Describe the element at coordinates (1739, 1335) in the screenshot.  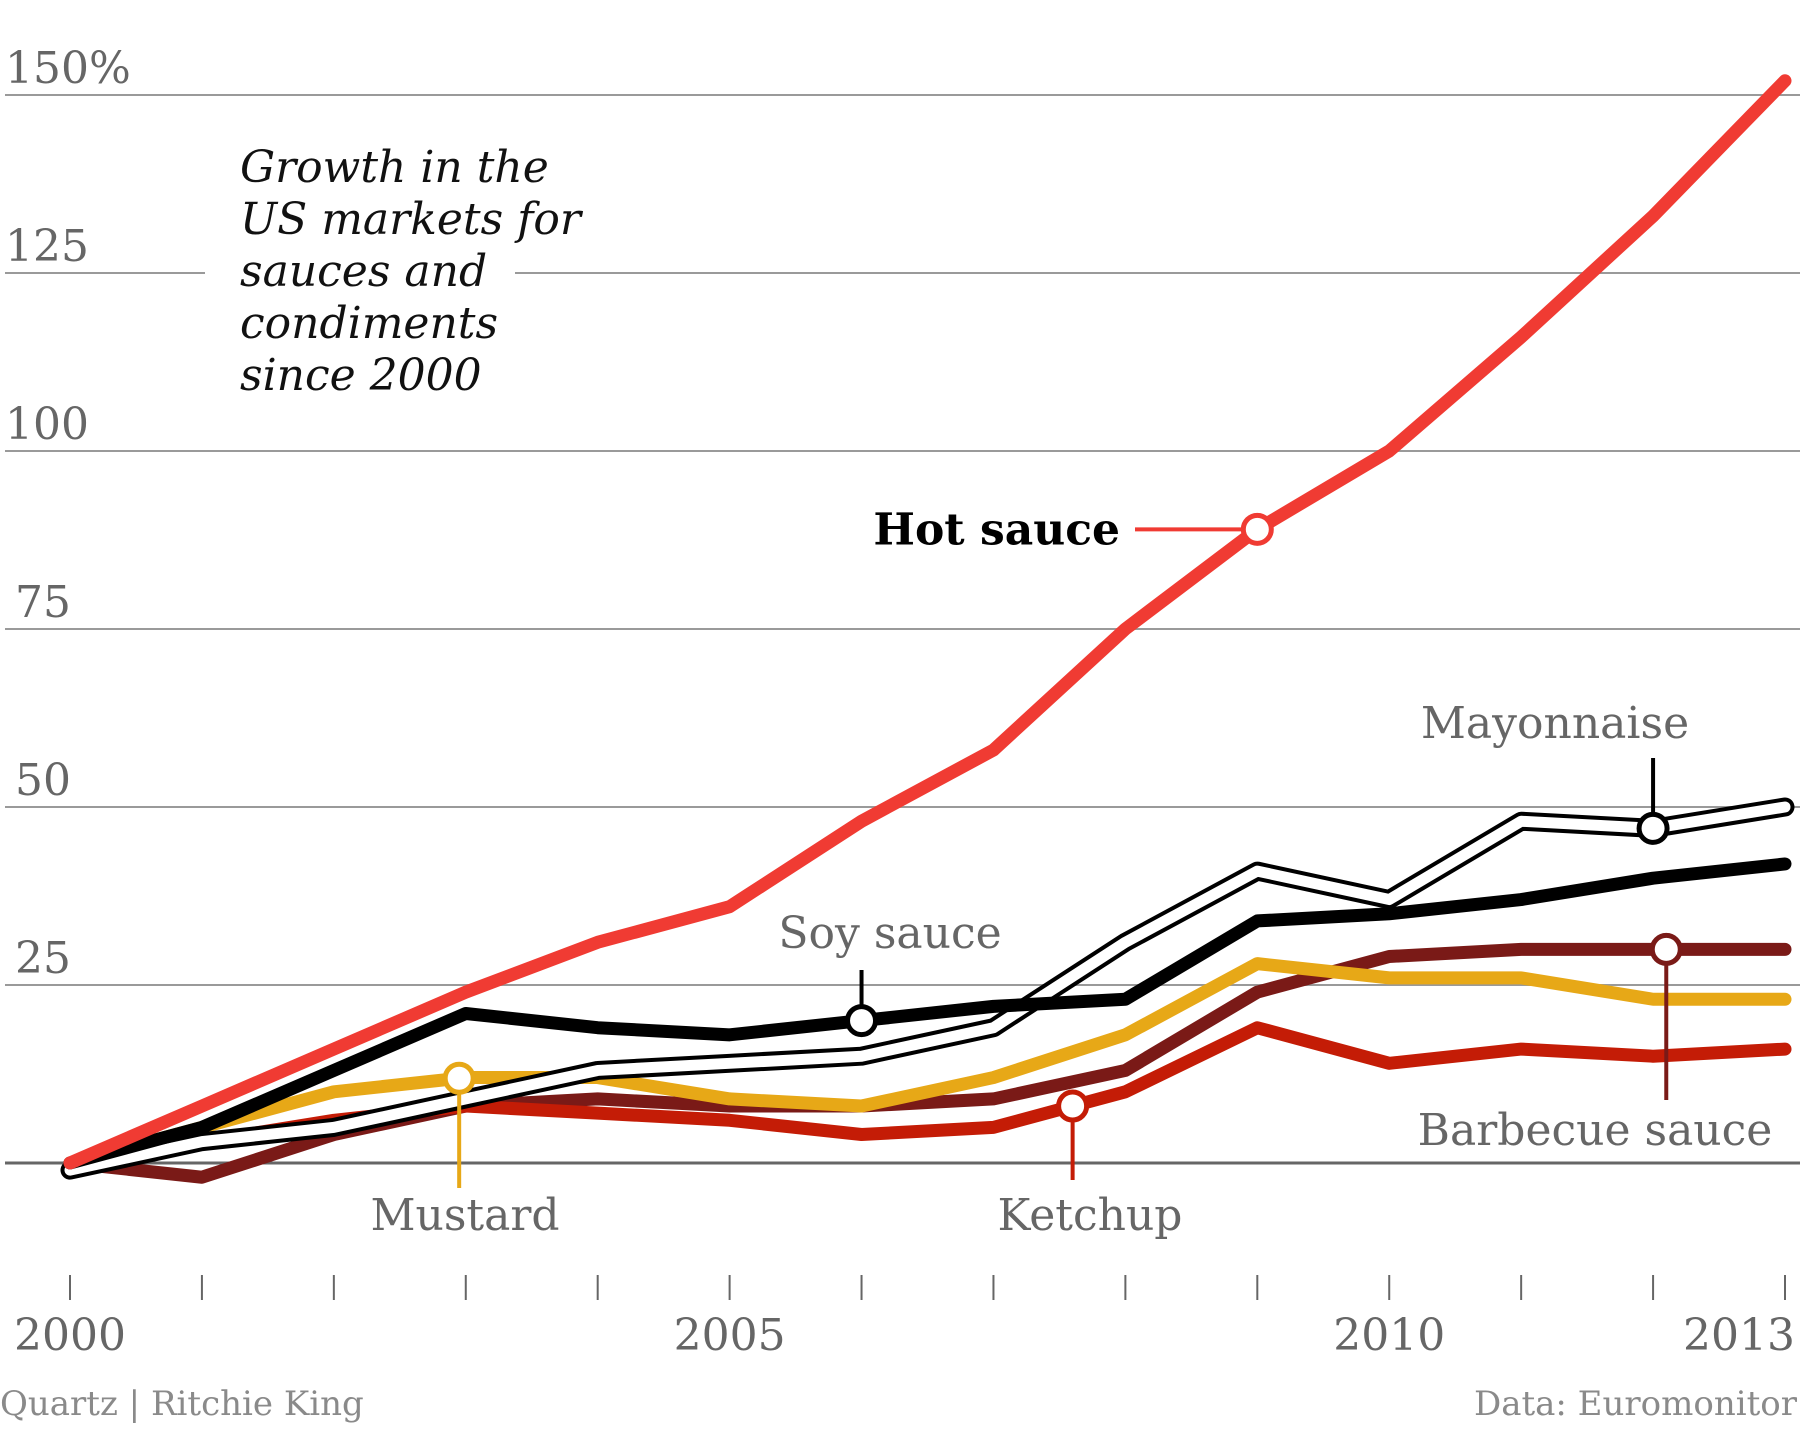
I see `x-tick-label: 2013` at that location.